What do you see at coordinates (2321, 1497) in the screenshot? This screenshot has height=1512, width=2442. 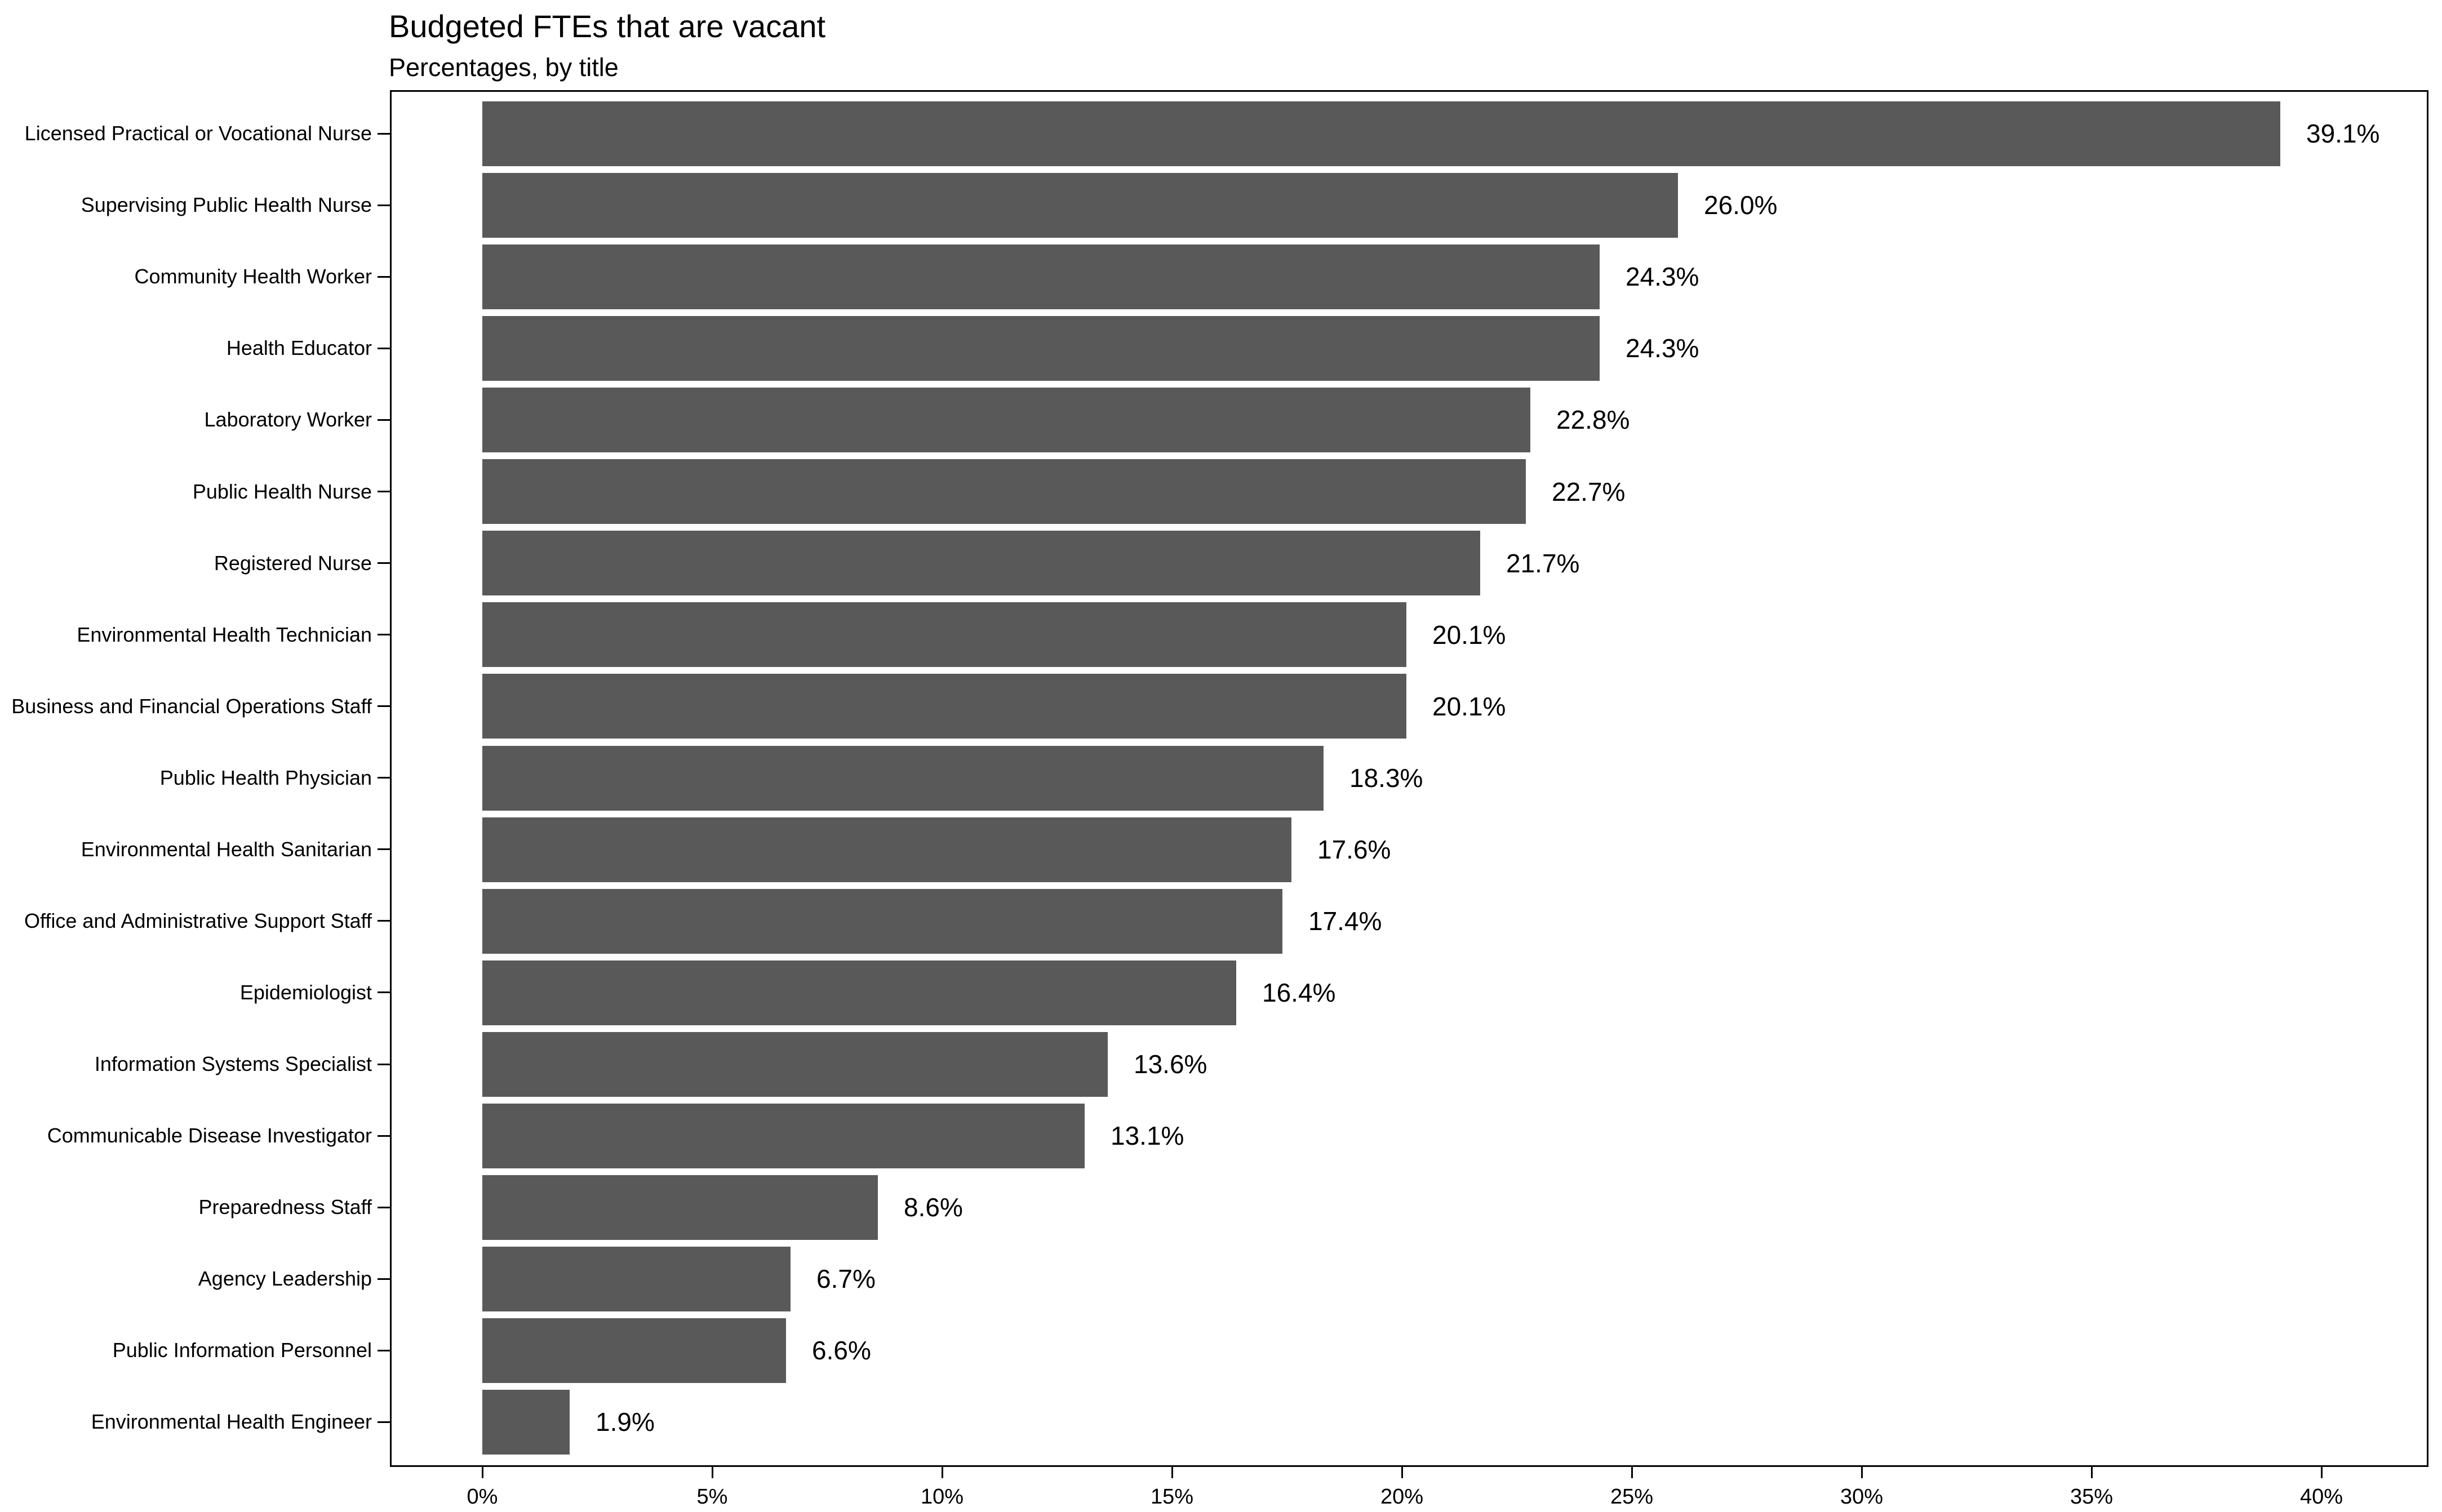 I see `x-axis-tick-label: 40%` at bounding box center [2321, 1497].